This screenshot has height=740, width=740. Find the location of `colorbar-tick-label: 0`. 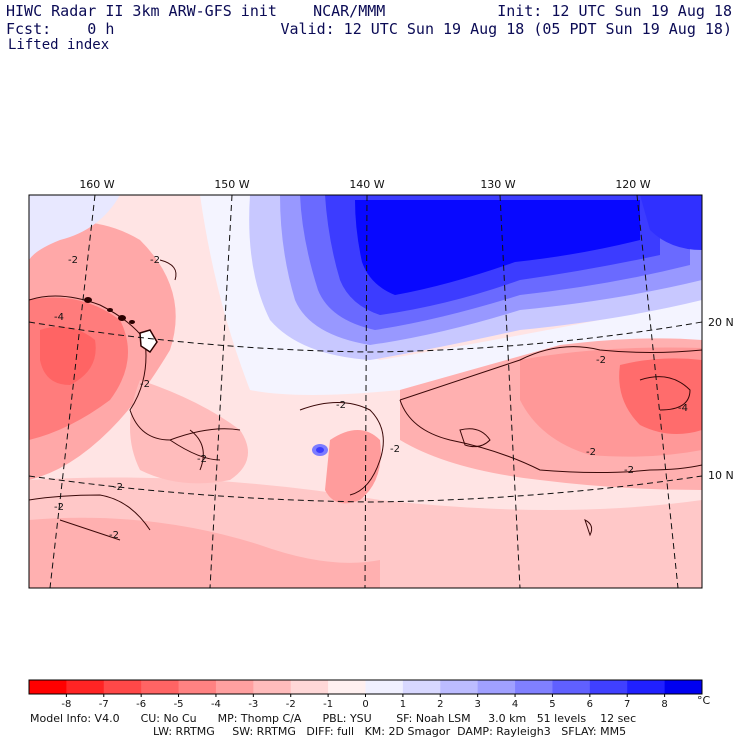

colorbar-tick-label: 0 is located at coordinates (365, 704).